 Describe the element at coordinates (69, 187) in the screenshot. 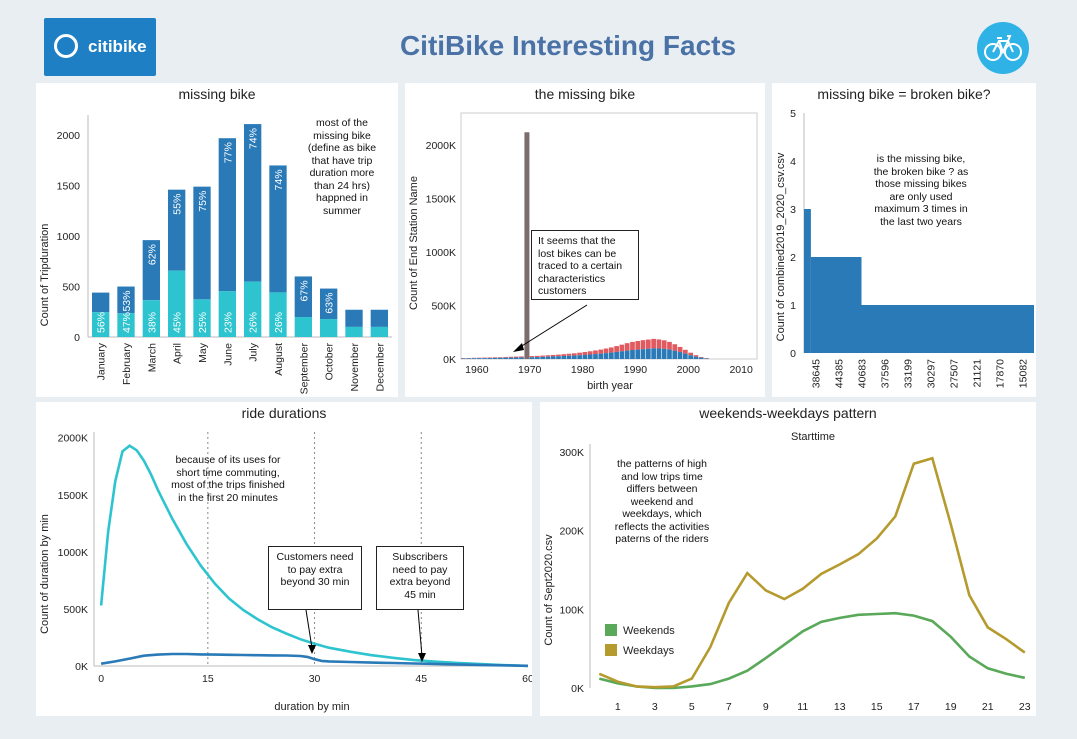

I see `y-tick-label: 1500` at that location.